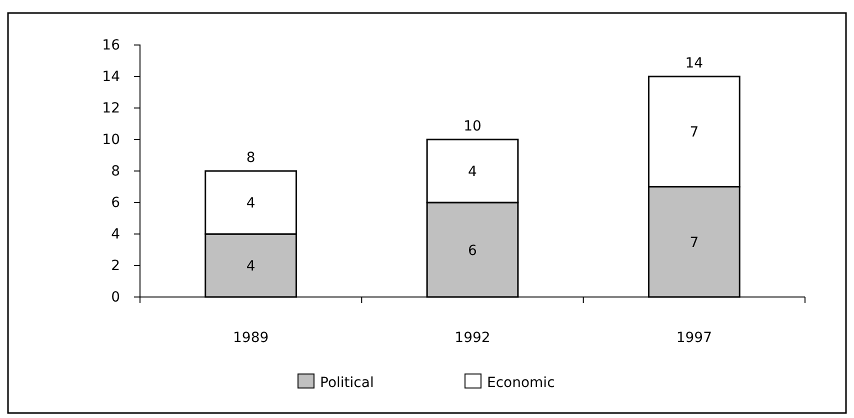  Describe the element at coordinates (115, 171) in the screenshot. I see `y-tick-label: 8` at that location.